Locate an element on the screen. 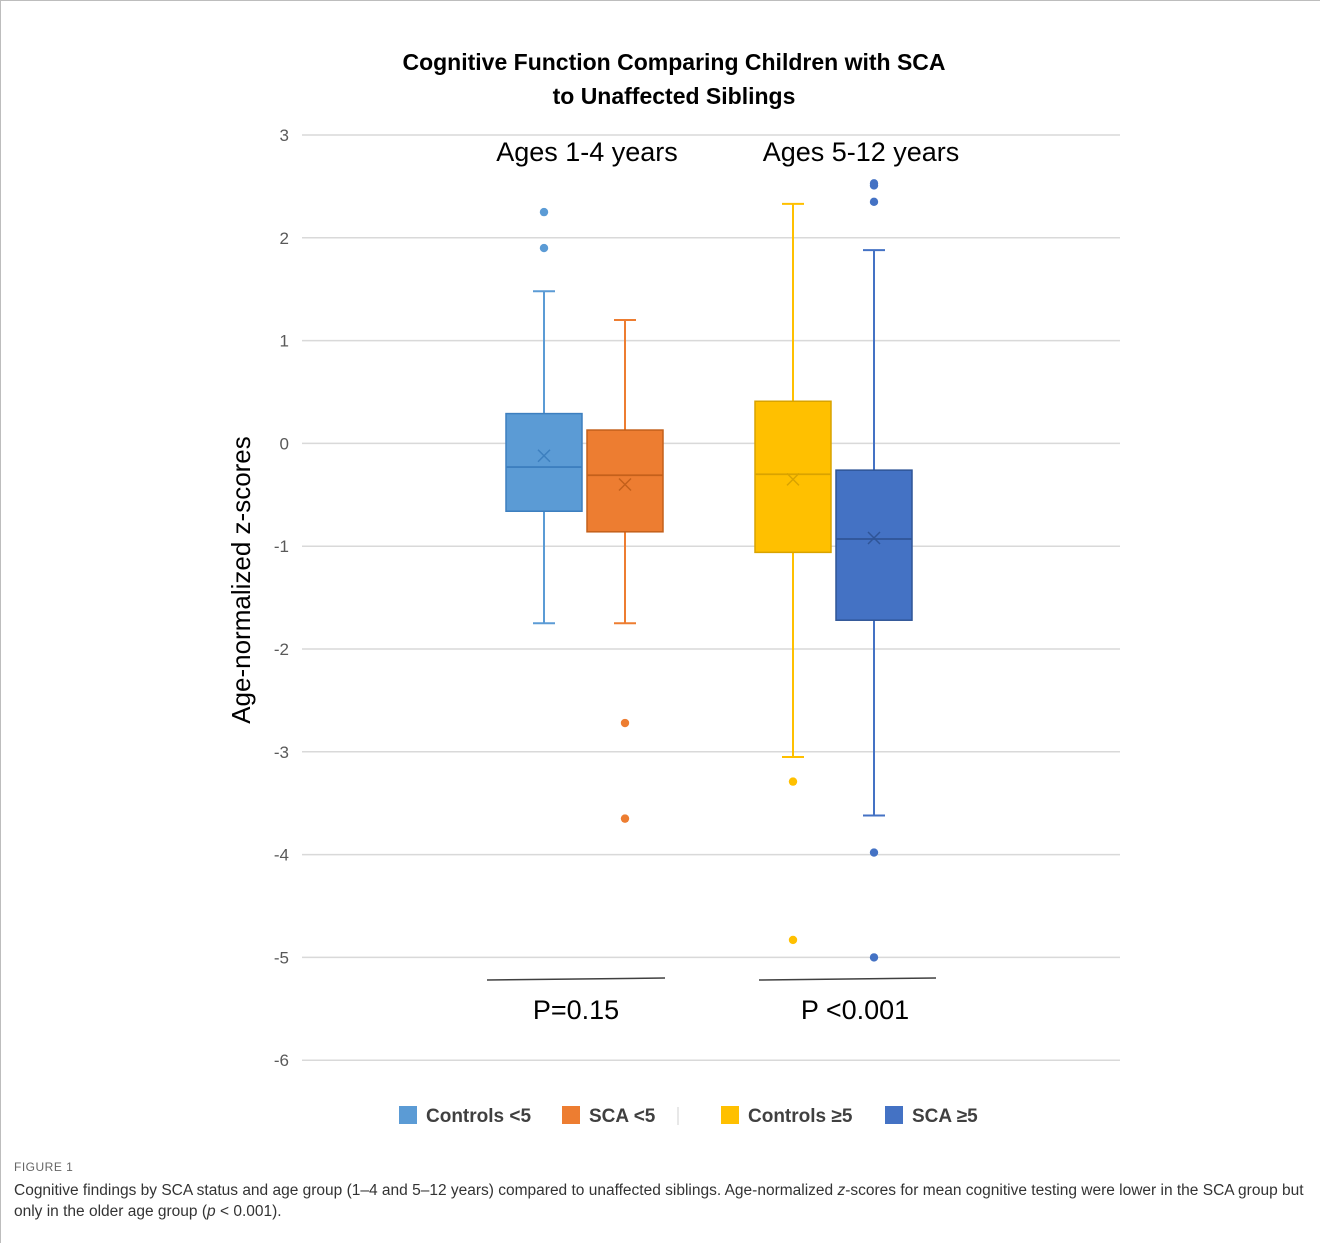 The image size is (1320, 1243). p-value-label: P=0.15 is located at coordinates (576, 1010).